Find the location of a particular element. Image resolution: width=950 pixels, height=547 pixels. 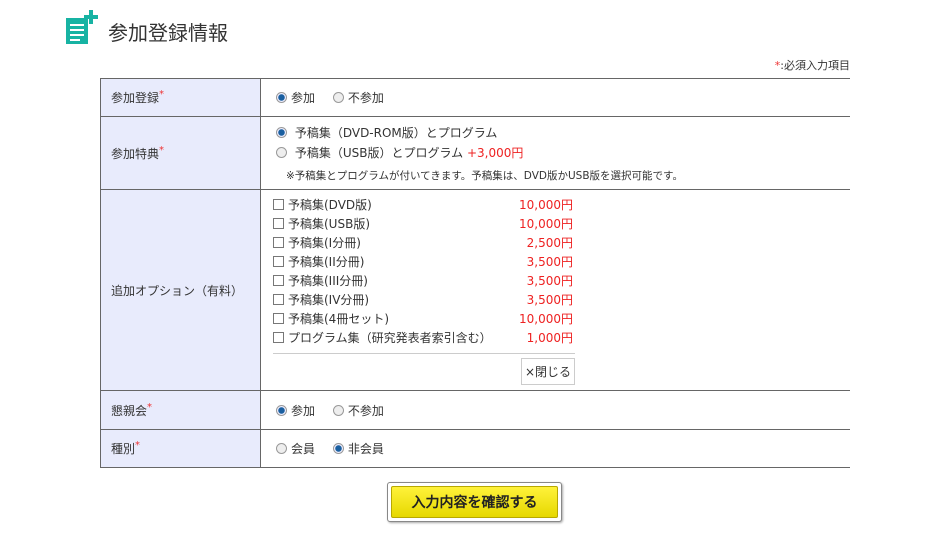

benefit-note: ※予稿集とプログラムが付いてきます。予稿集は、DVD版かUSB版を選択可能です。 is located at coordinates (484, 175).